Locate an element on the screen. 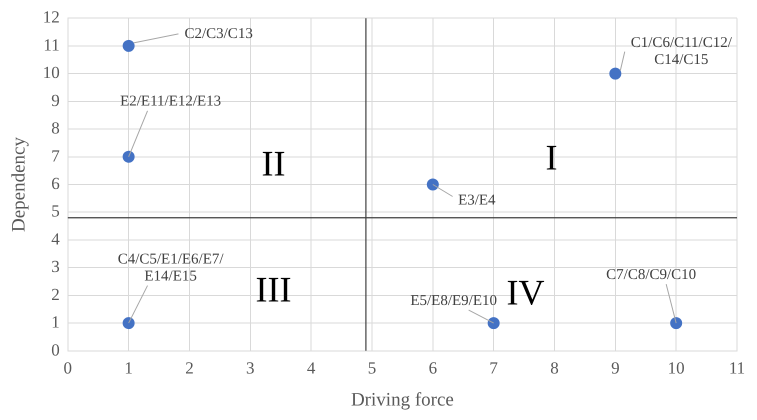  x-tick-label: 1 is located at coordinates (128, 368).